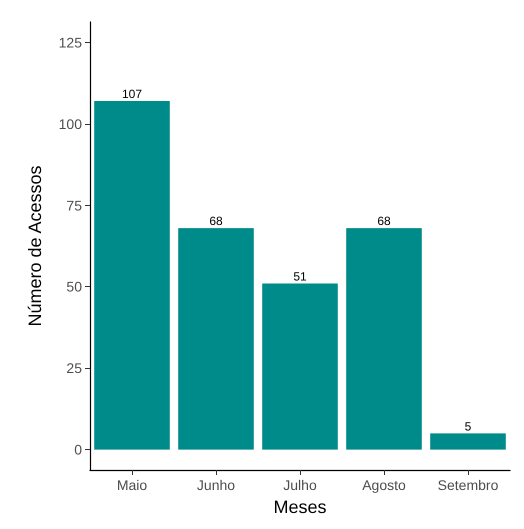 The image size is (524, 529). I want to click on y-tick-label: 75, so click(74, 205).